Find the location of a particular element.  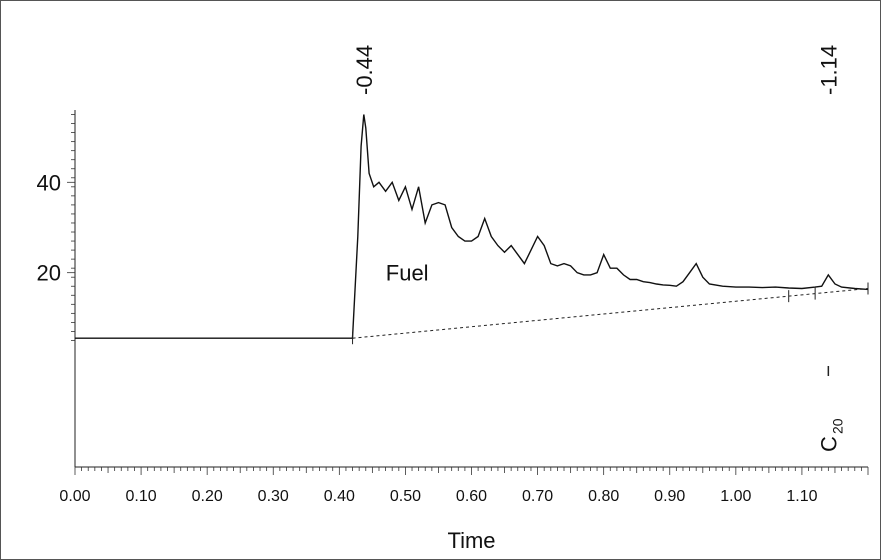

c20-label-sub: 20 is located at coordinates (837, 426).